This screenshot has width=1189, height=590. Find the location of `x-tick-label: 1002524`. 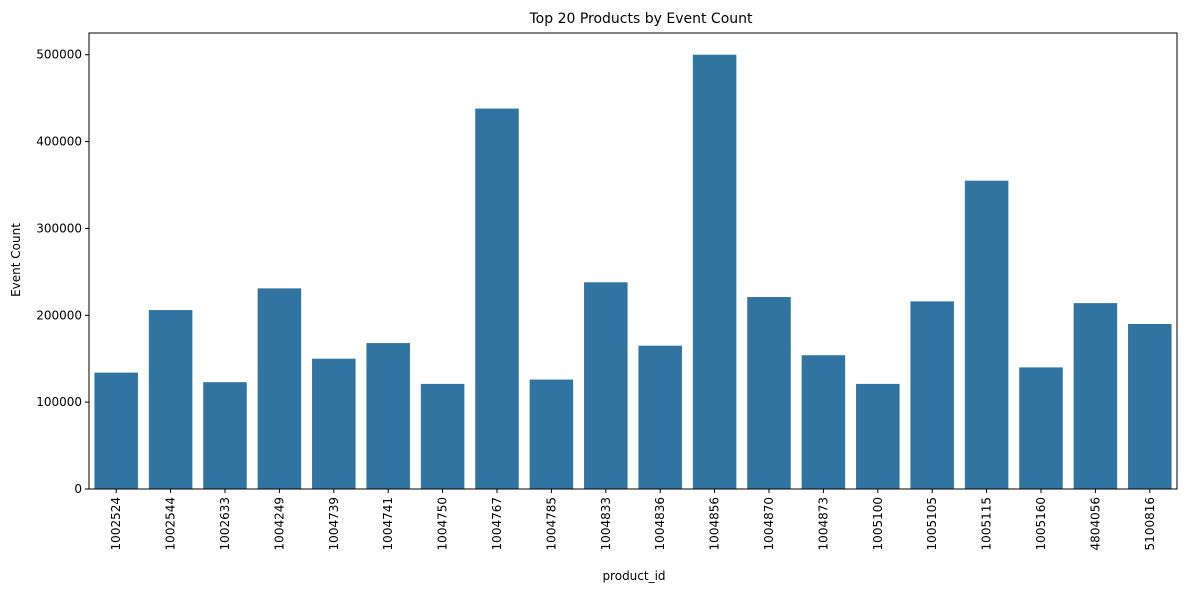

x-tick-label: 1002524 is located at coordinates (116, 523).